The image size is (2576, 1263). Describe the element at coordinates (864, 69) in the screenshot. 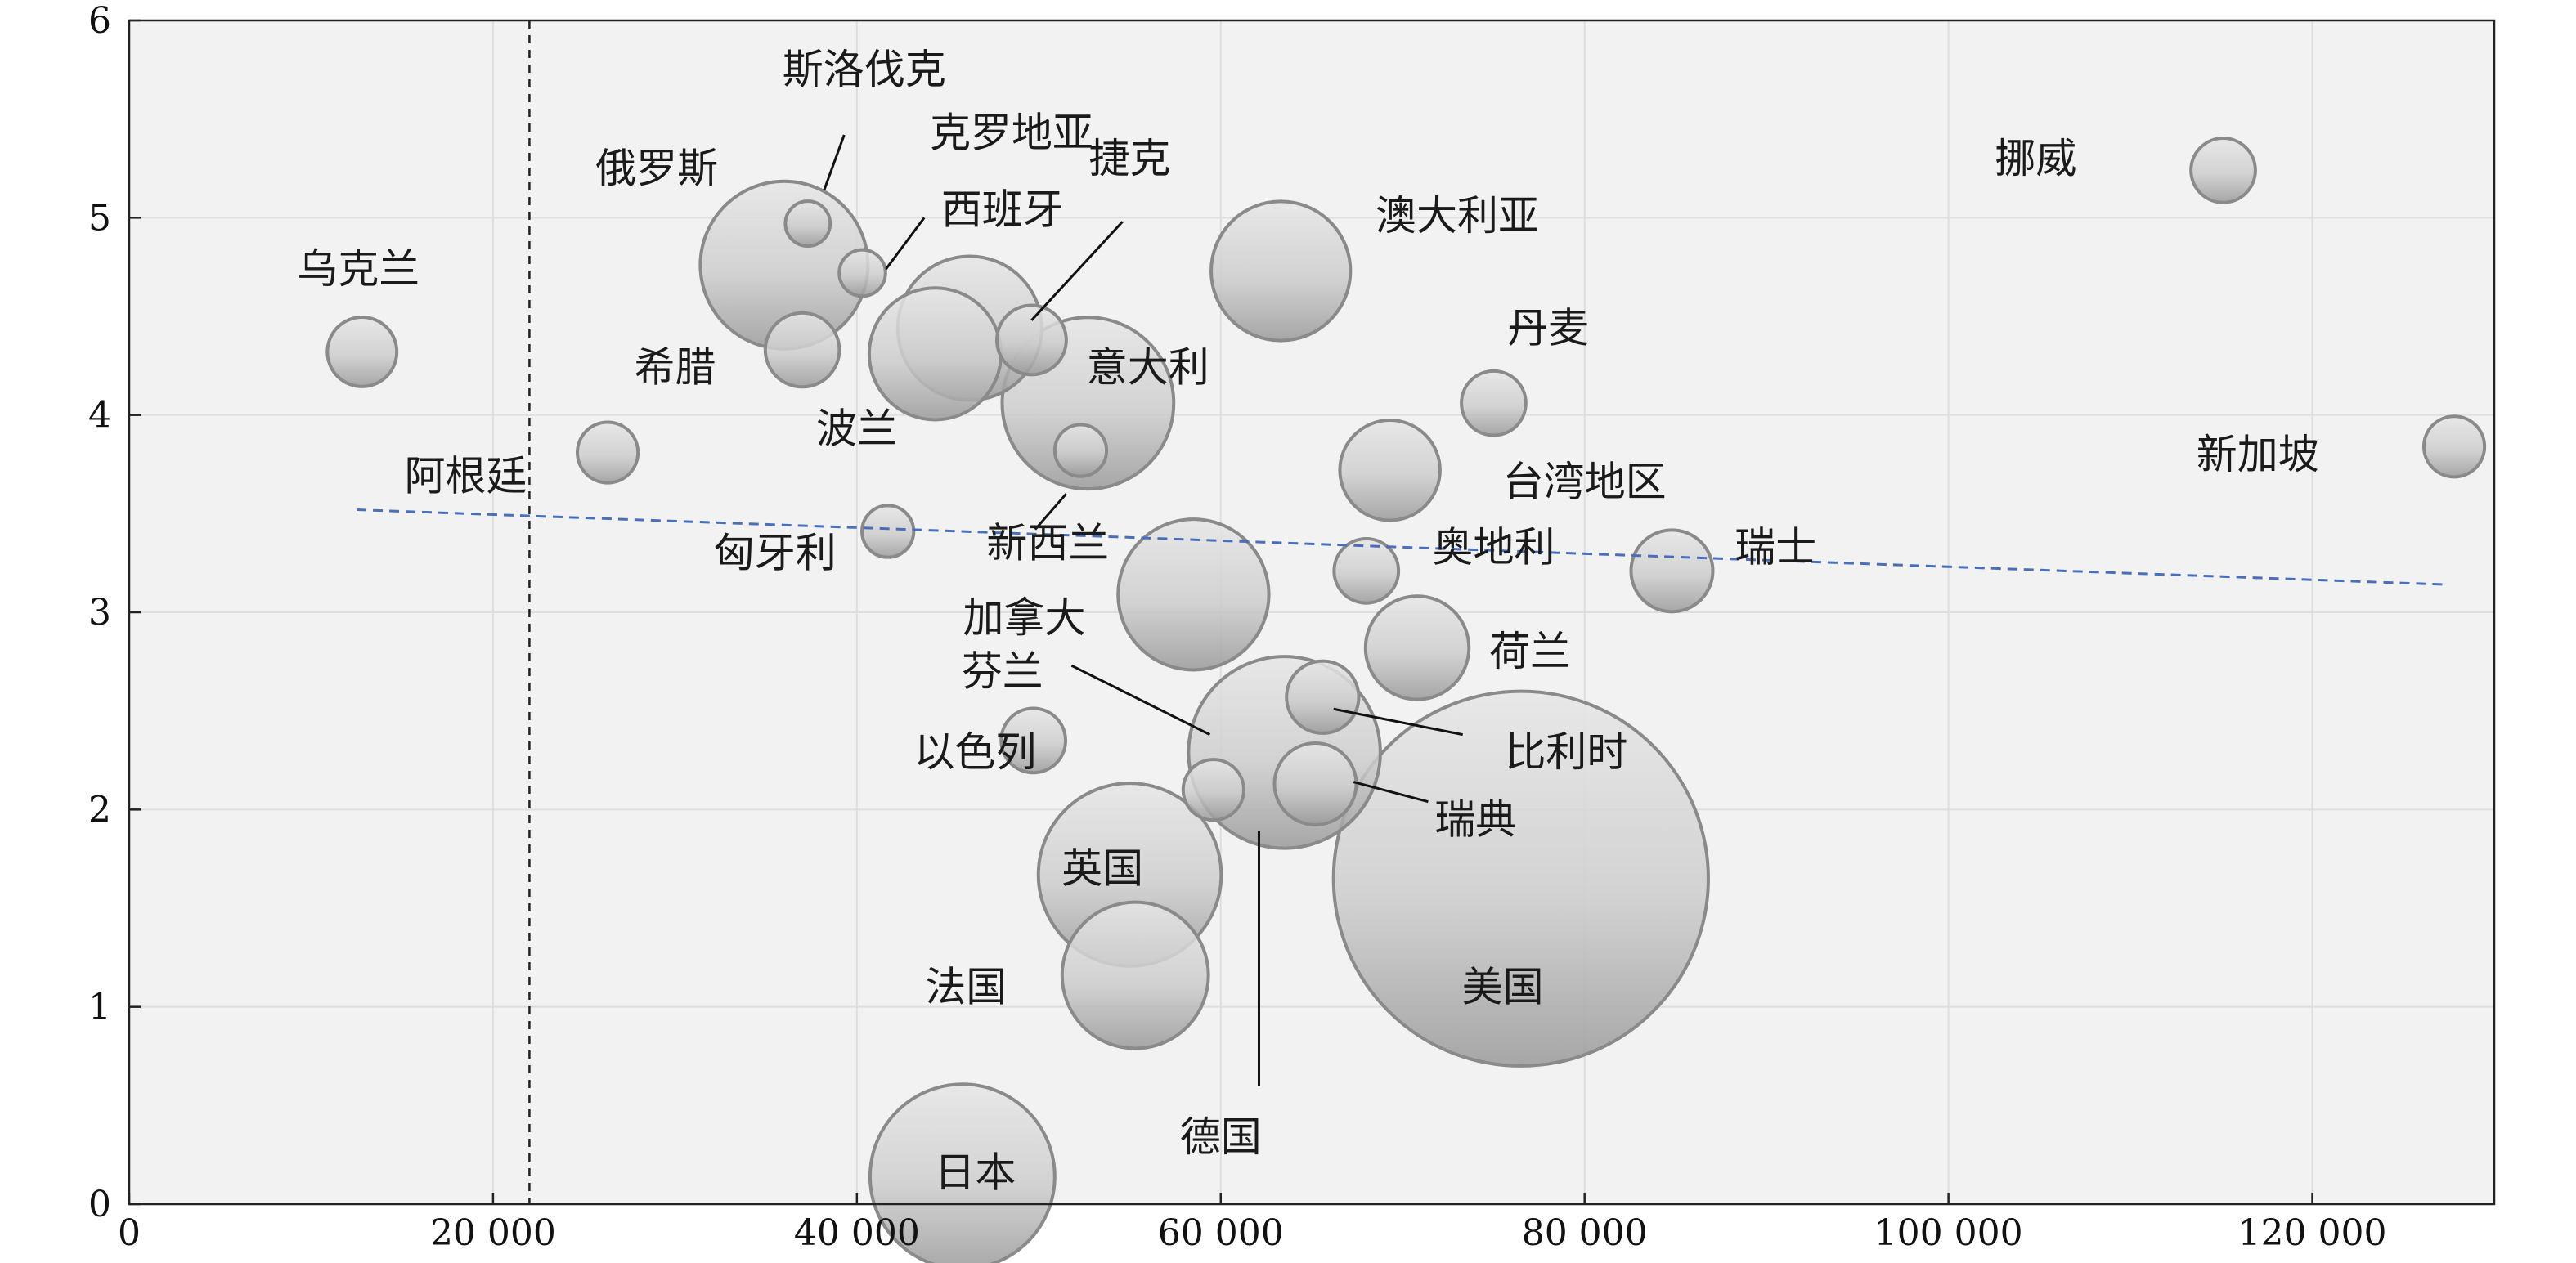

I see `bubble-label: 斯洛伐克` at that location.